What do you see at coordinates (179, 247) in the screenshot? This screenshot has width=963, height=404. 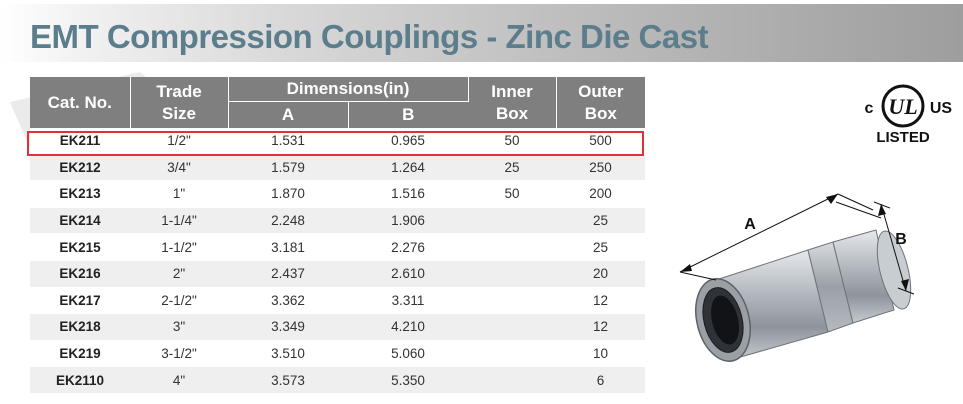 I see `trade-size-cell: 1-1/2"` at bounding box center [179, 247].